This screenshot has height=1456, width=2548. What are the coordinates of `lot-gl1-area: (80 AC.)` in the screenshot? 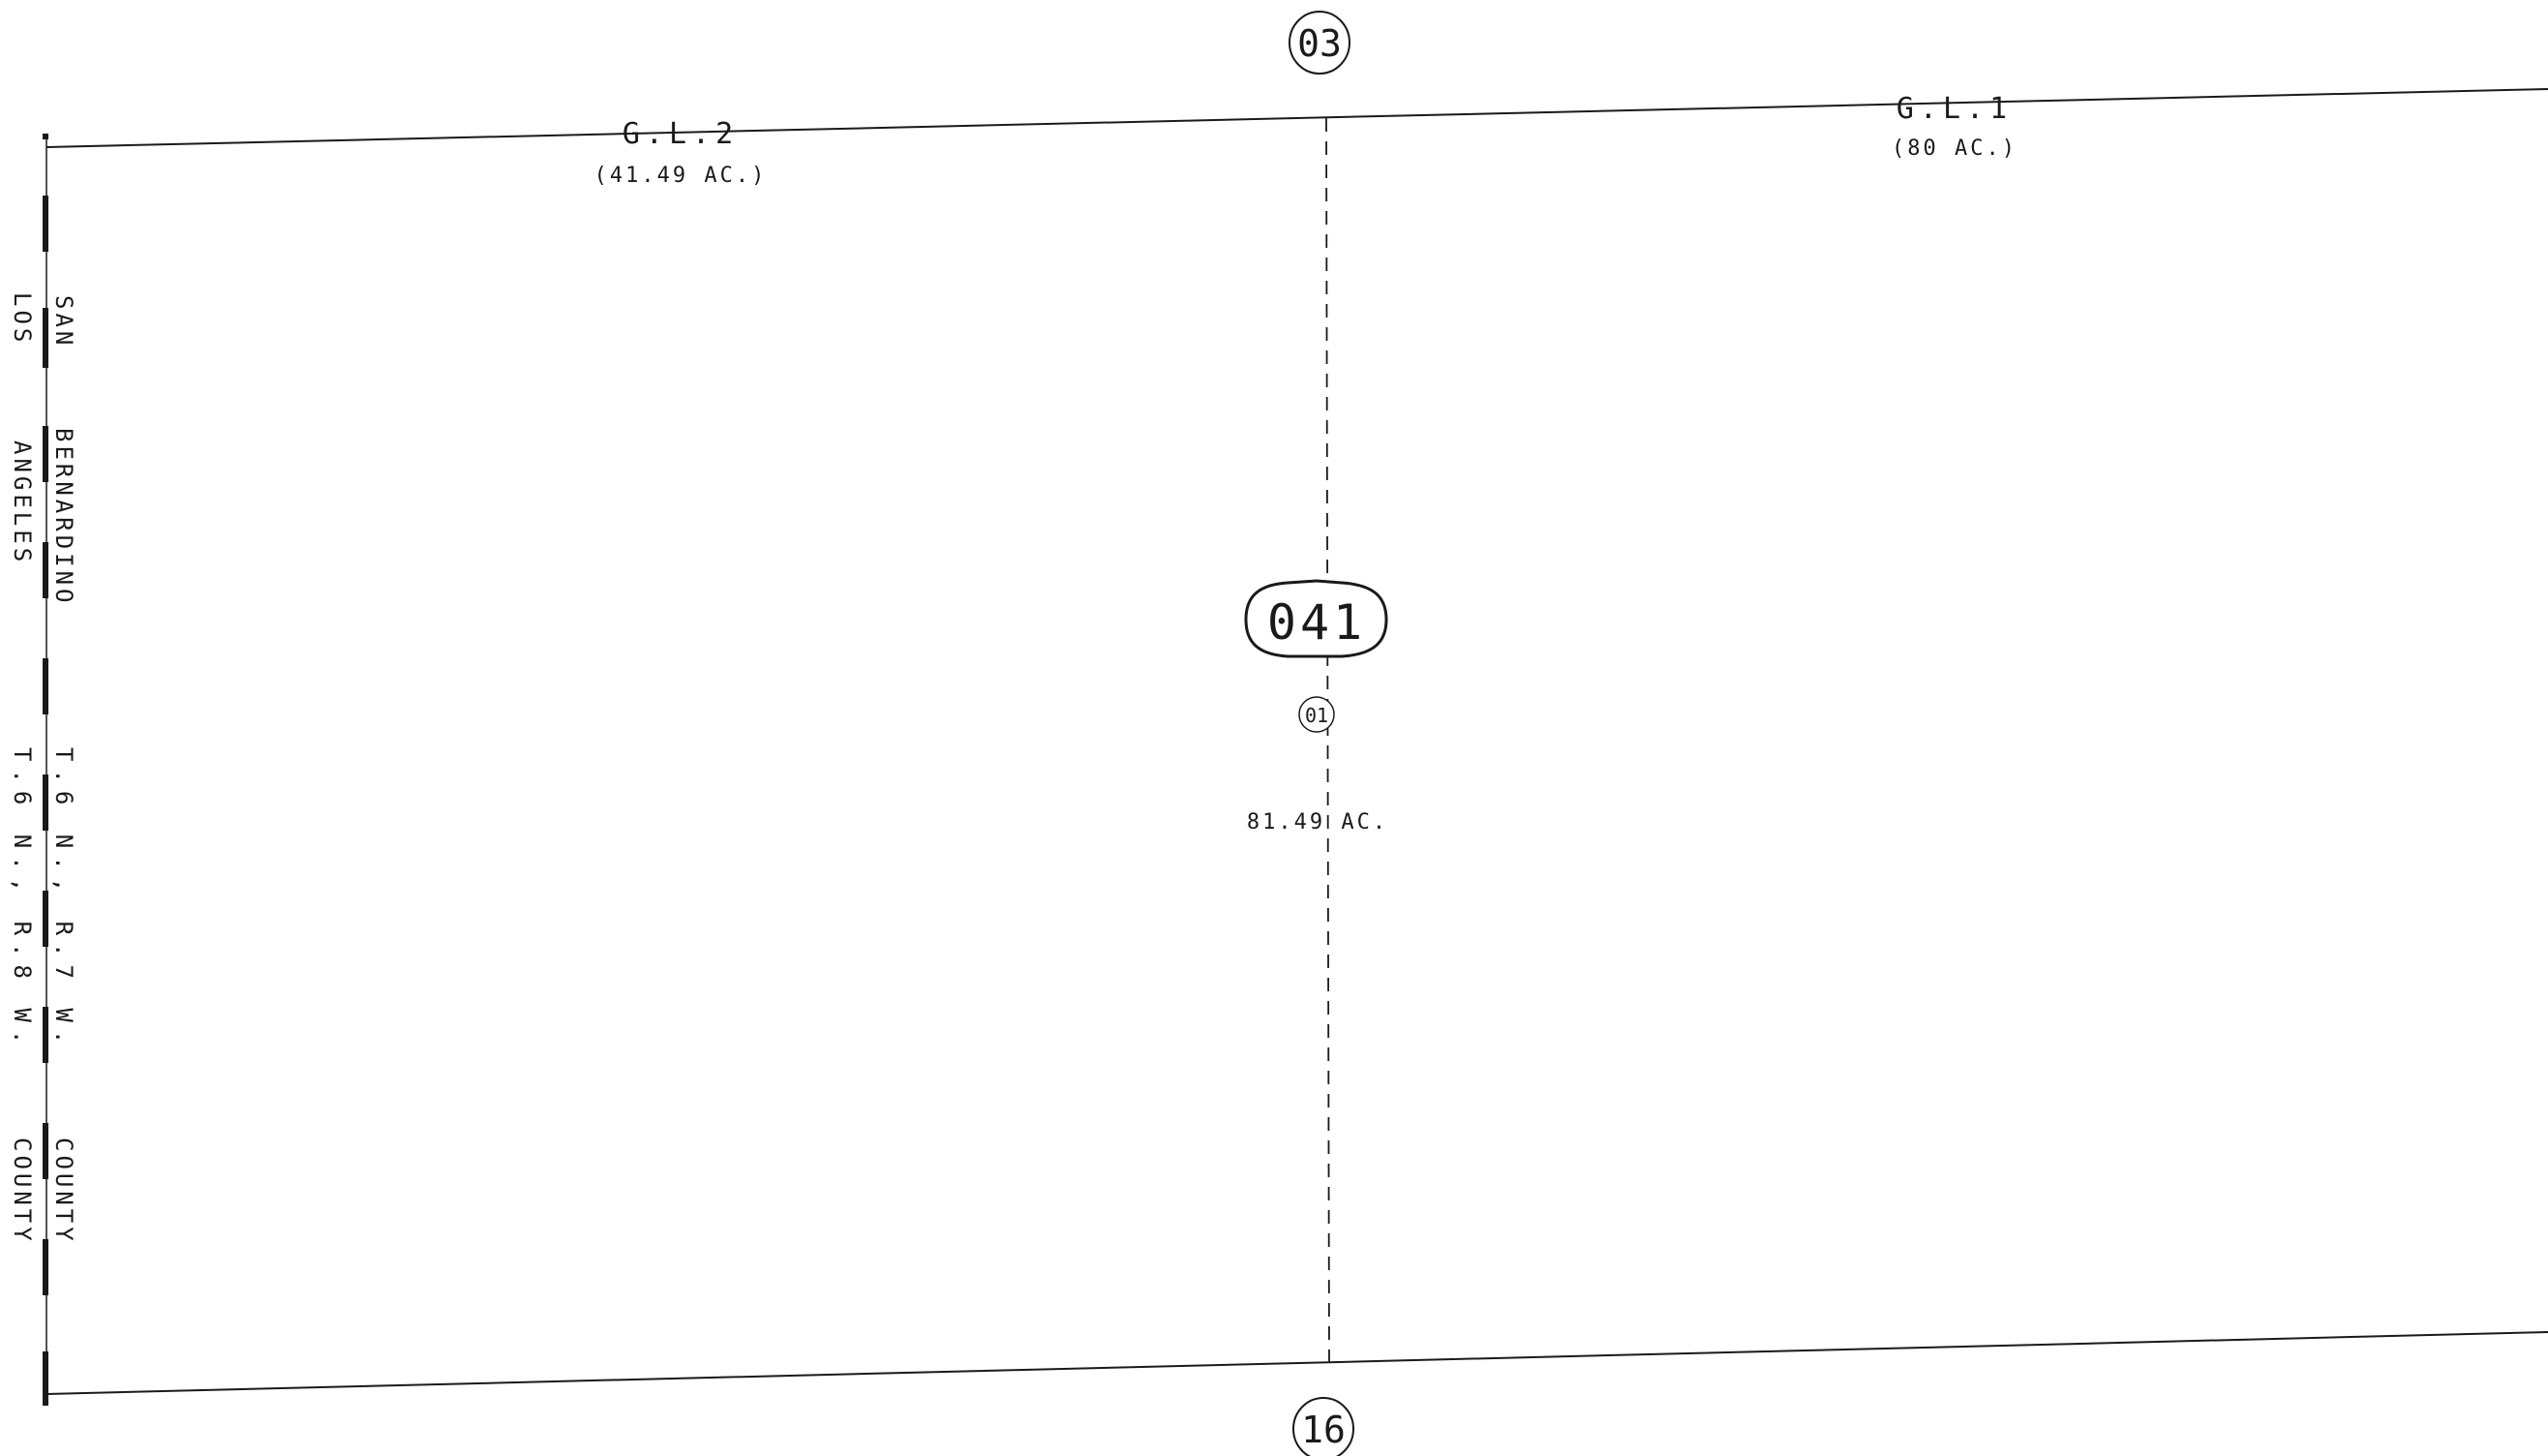 It's located at (1955, 148).